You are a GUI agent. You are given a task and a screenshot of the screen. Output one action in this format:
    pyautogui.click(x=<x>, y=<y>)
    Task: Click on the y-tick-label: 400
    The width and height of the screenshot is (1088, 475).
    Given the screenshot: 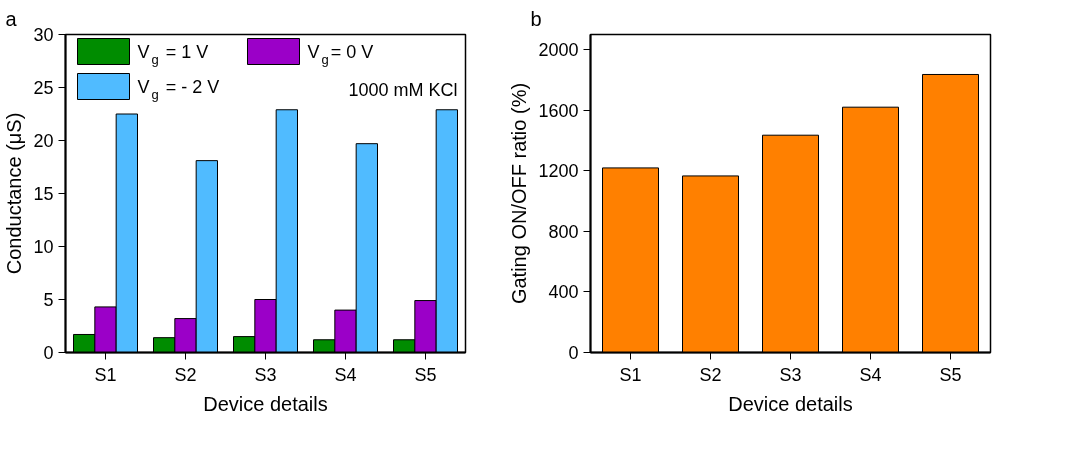 What is the action you would take?
    pyautogui.click(x=563, y=292)
    